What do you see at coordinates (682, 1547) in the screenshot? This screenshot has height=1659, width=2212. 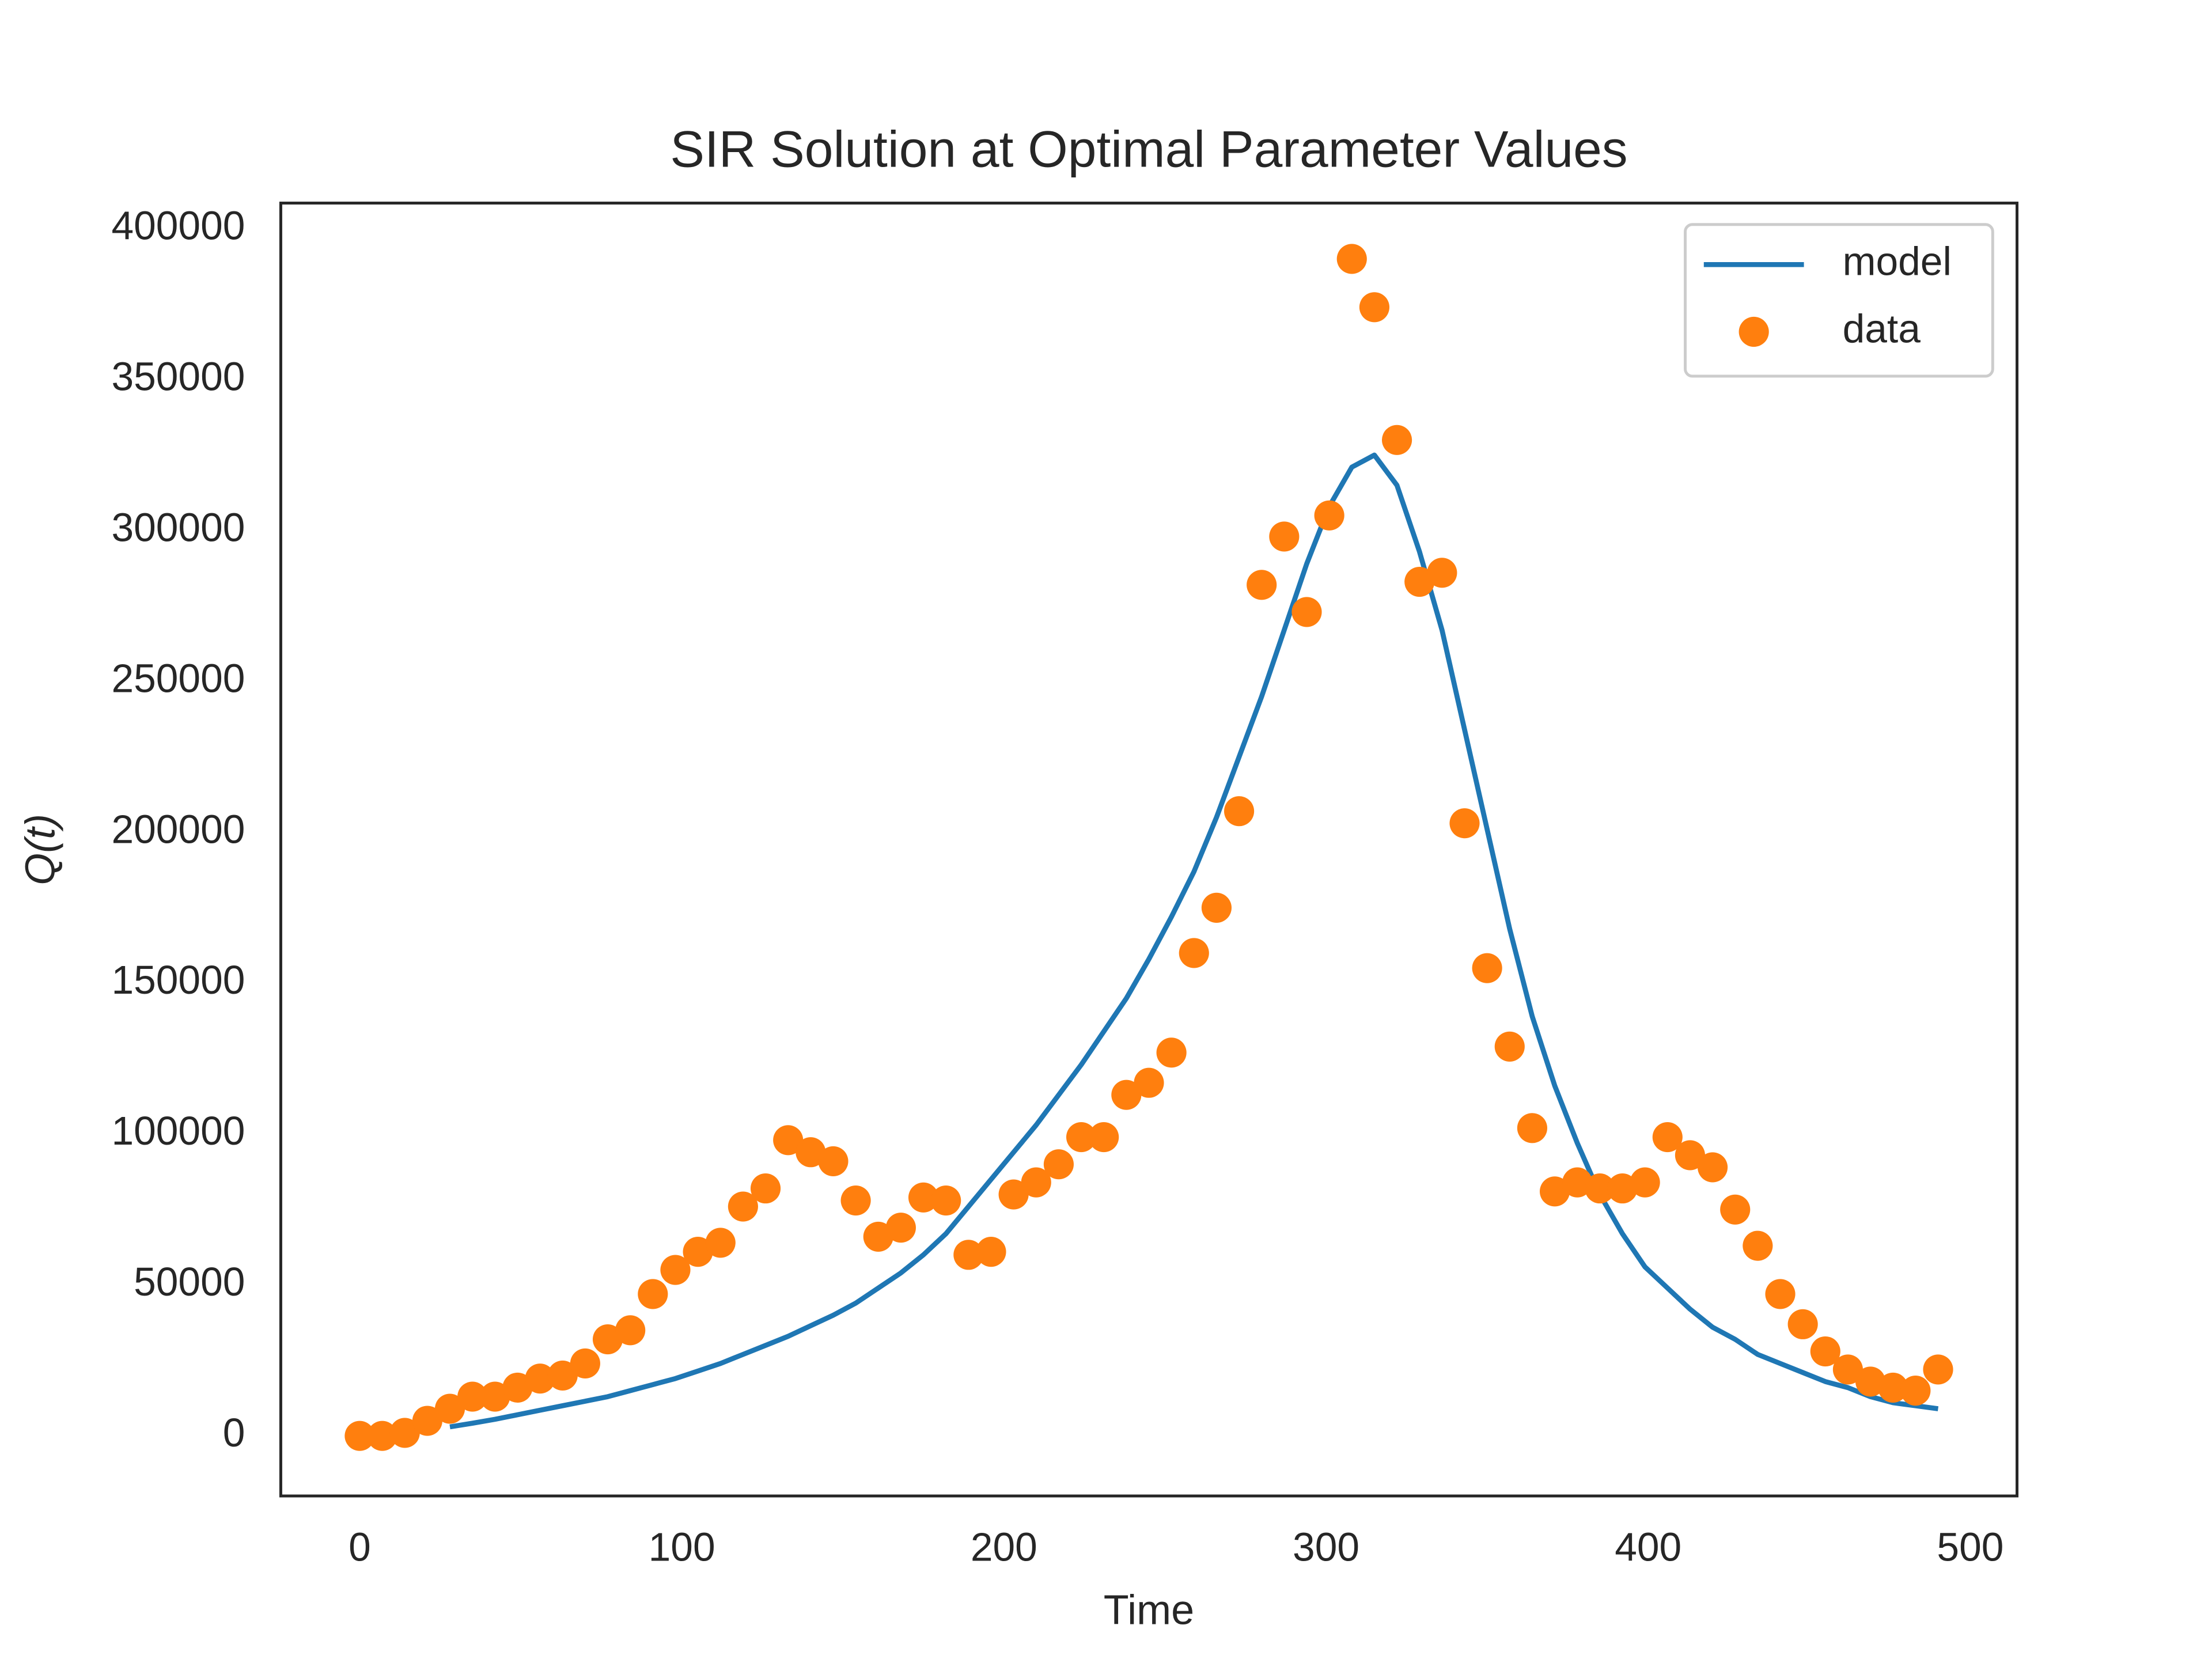 I see `x-tick-label: 100` at bounding box center [682, 1547].